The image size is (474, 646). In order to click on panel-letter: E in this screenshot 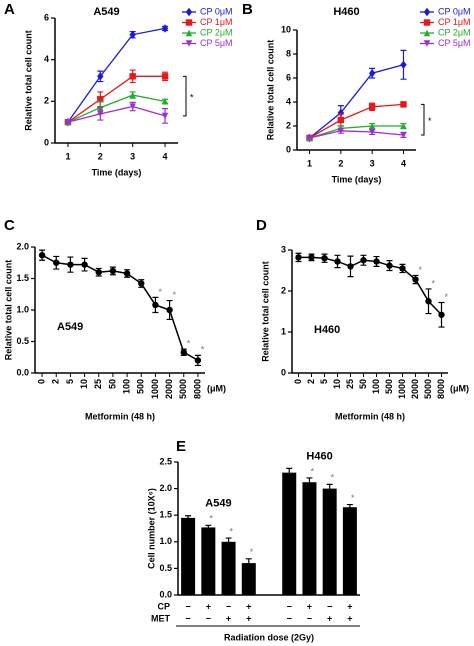, I will do `click(181, 446)`.